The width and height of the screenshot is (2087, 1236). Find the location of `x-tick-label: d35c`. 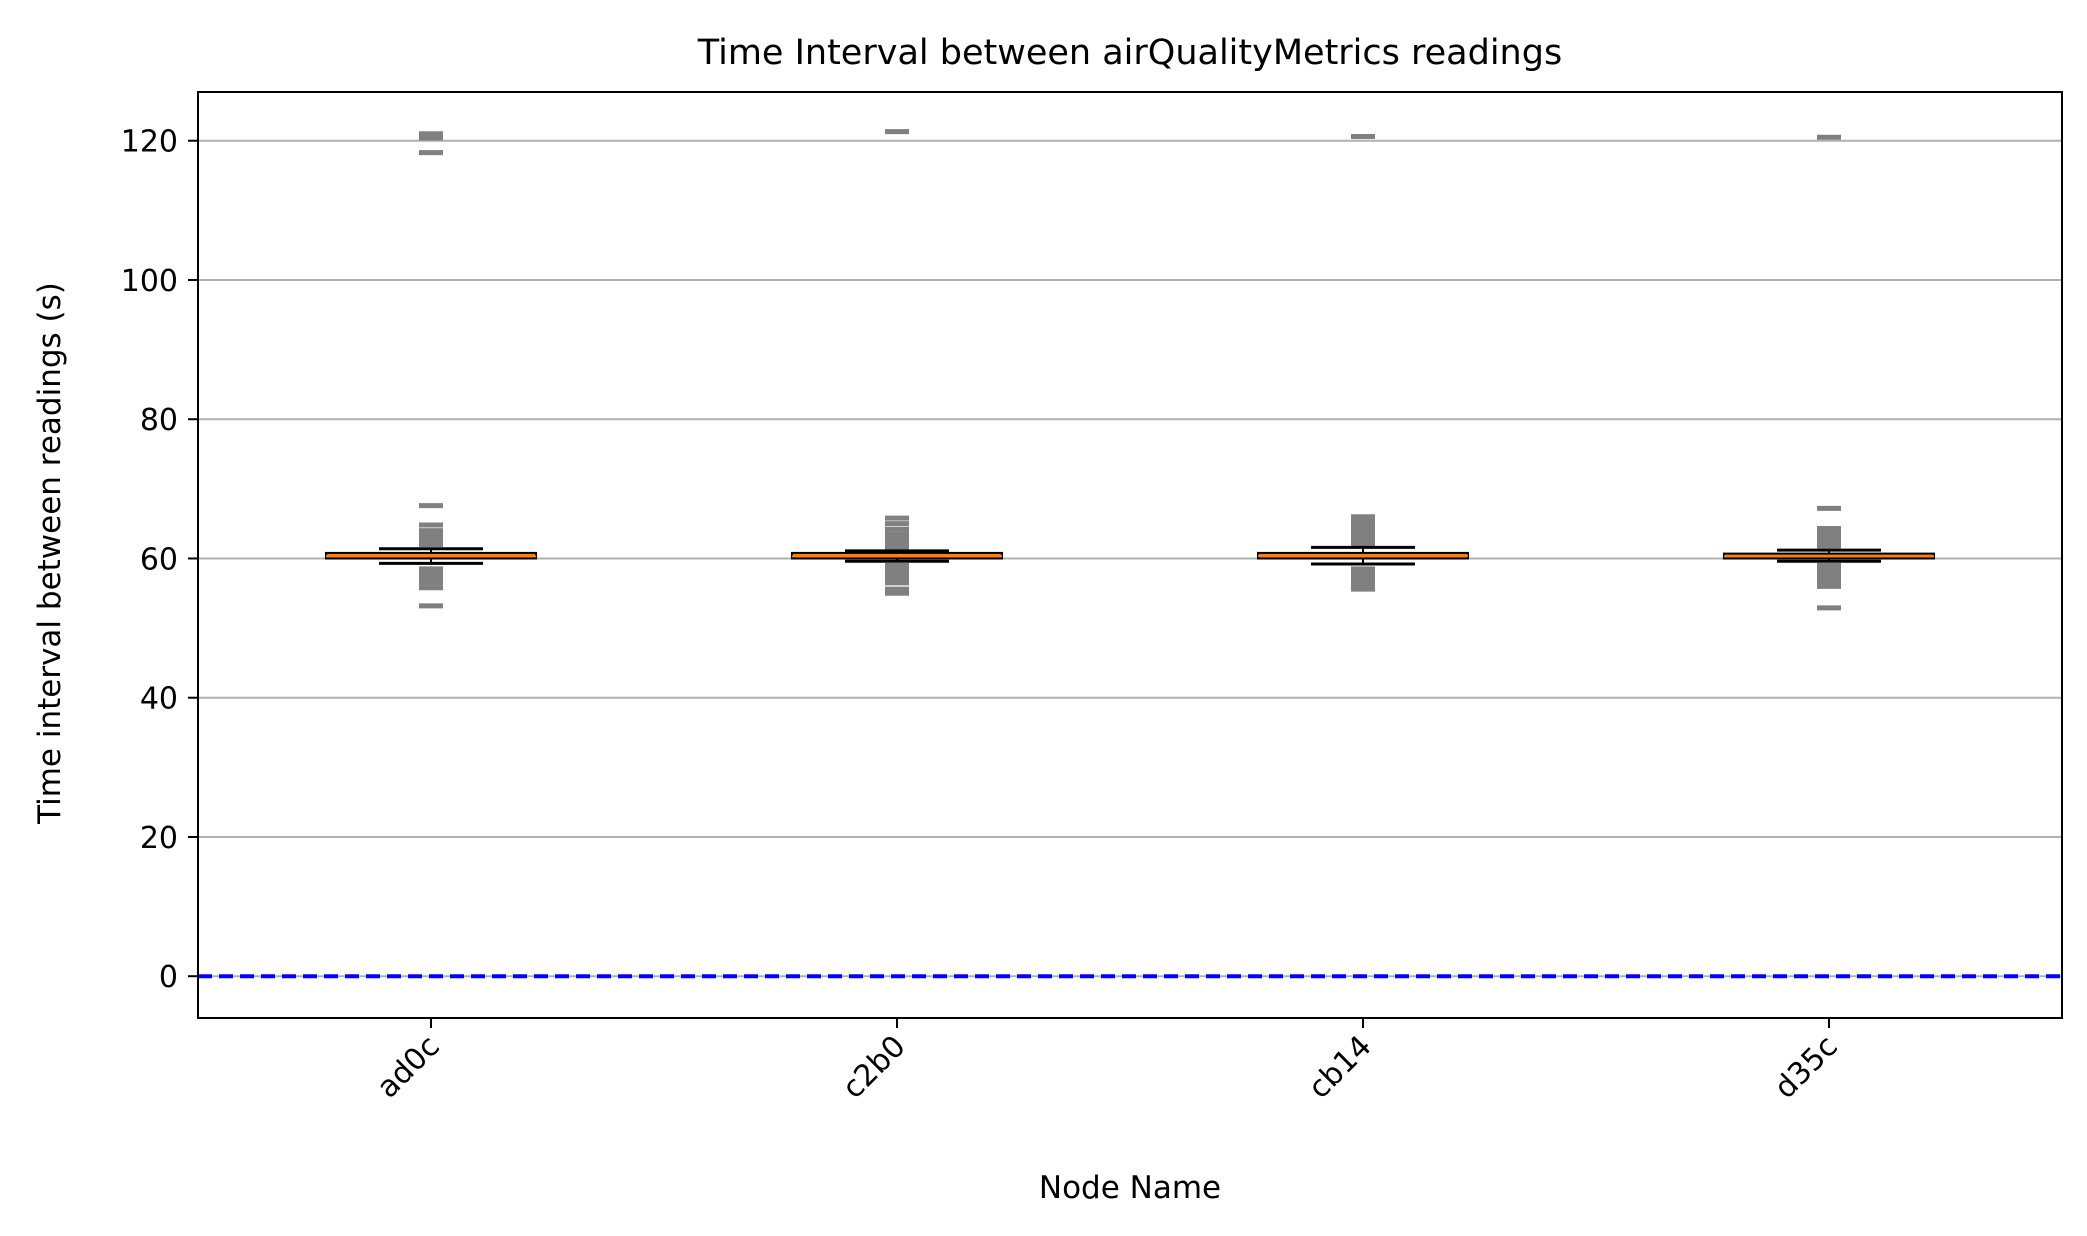

x-tick-label: d35c is located at coordinates (1806, 1067).